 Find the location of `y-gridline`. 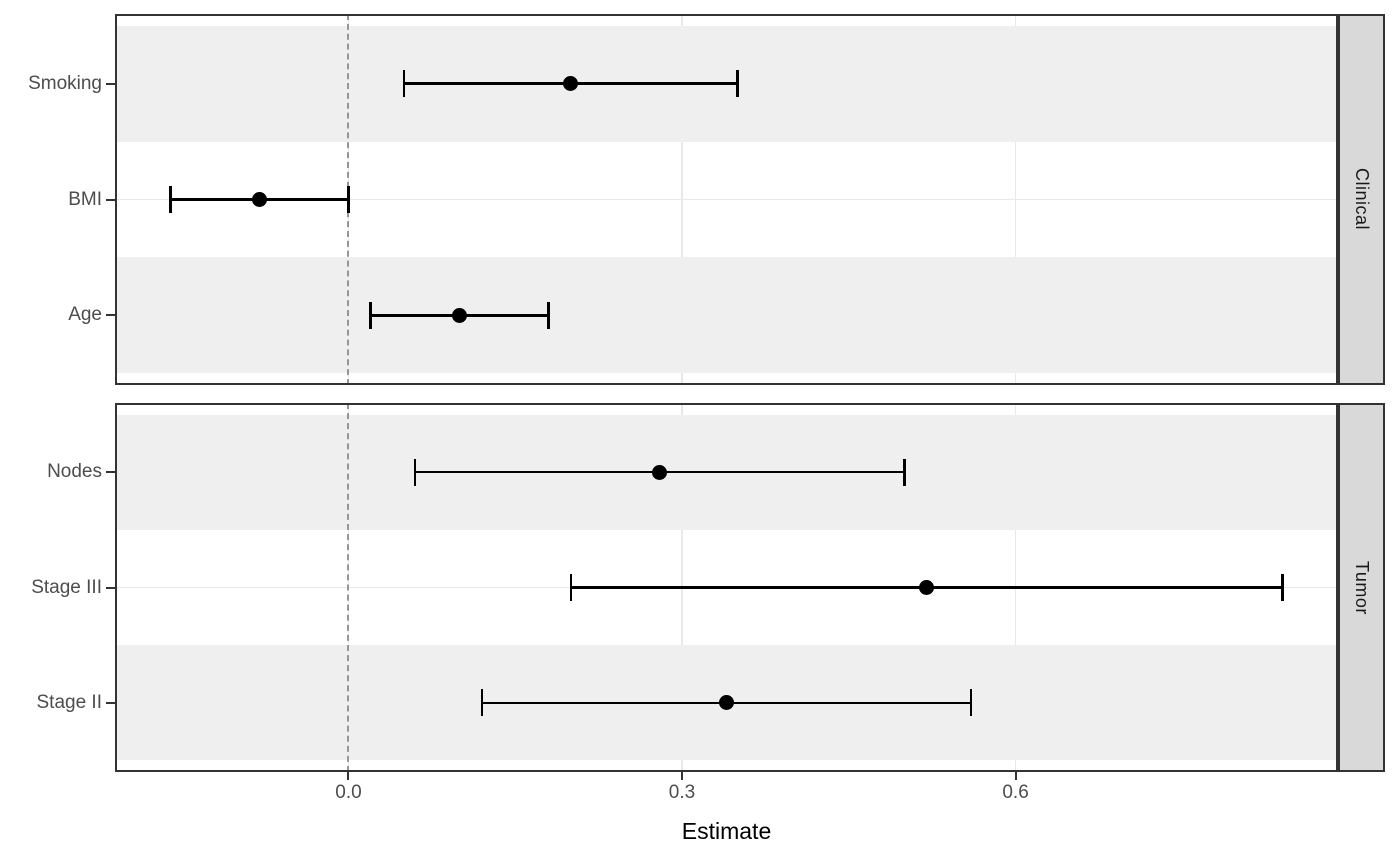

y-gridline is located at coordinates (726, 199).